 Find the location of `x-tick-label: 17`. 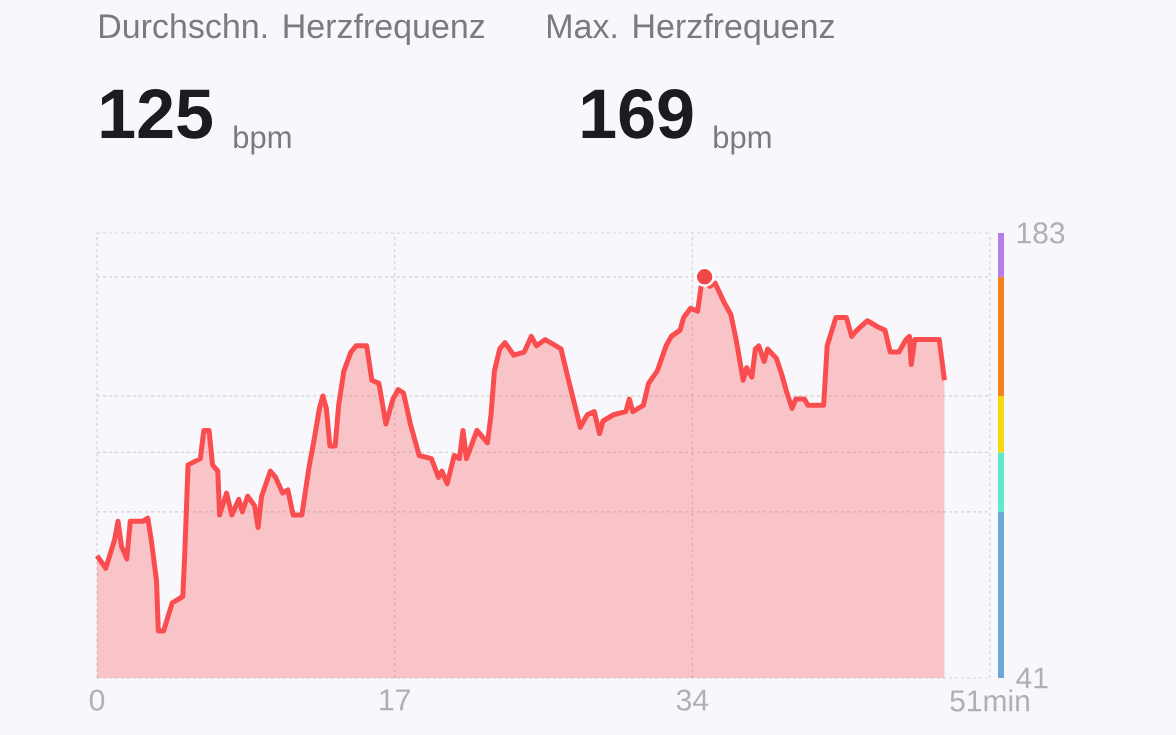

x-tick-label: 17 is located at coordinates (395, 700).